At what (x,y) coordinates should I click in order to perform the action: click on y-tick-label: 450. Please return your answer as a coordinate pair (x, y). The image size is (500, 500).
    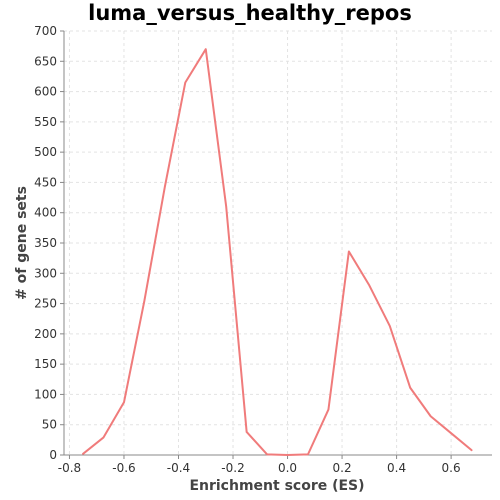
    Looking at the image, I should click on (45, 182).